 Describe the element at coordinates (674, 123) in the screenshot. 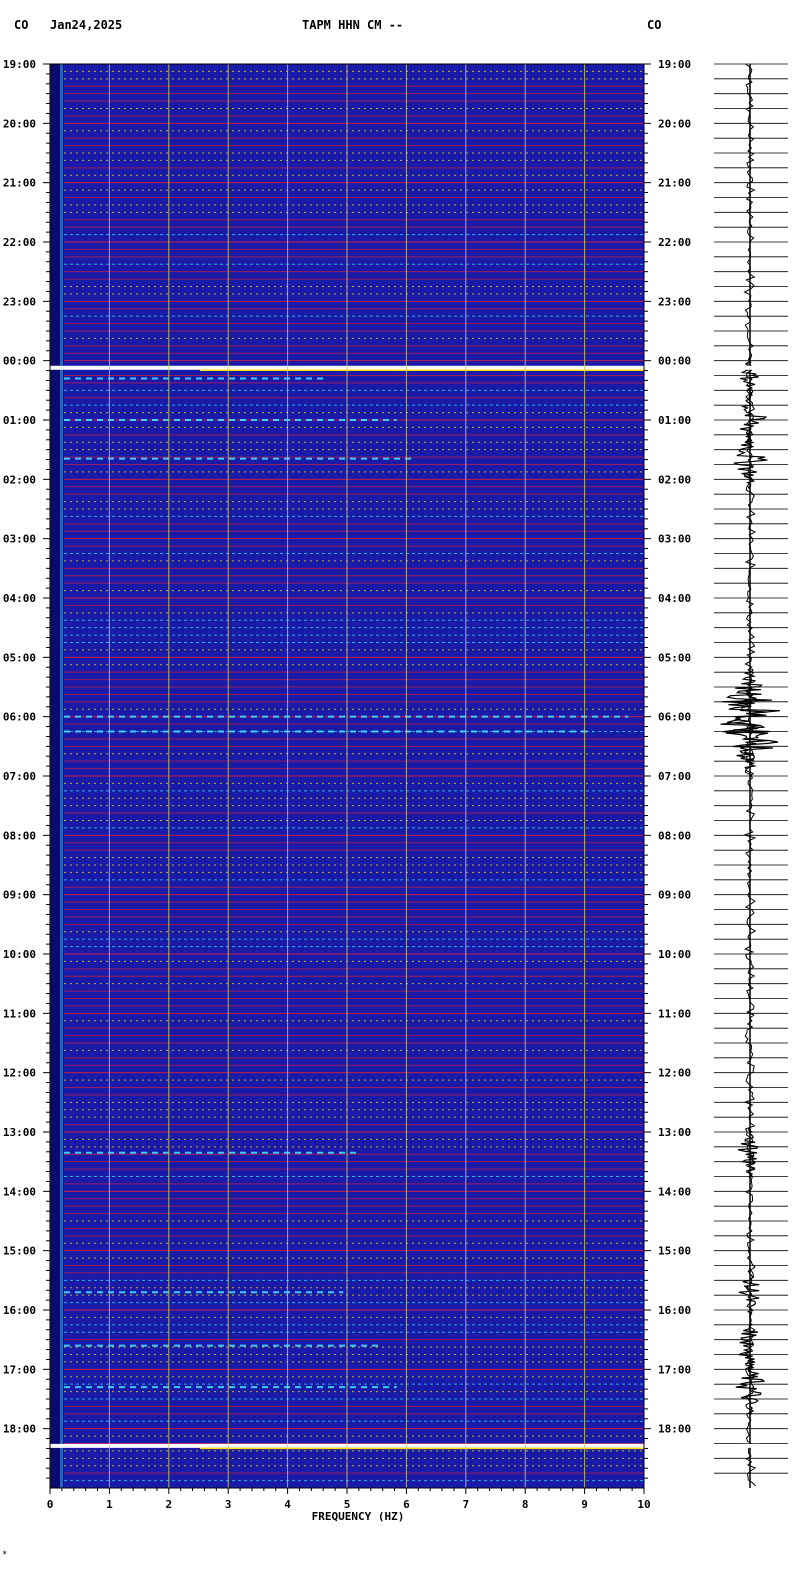

I see `y-tick-label-right: 20:00` at that location.